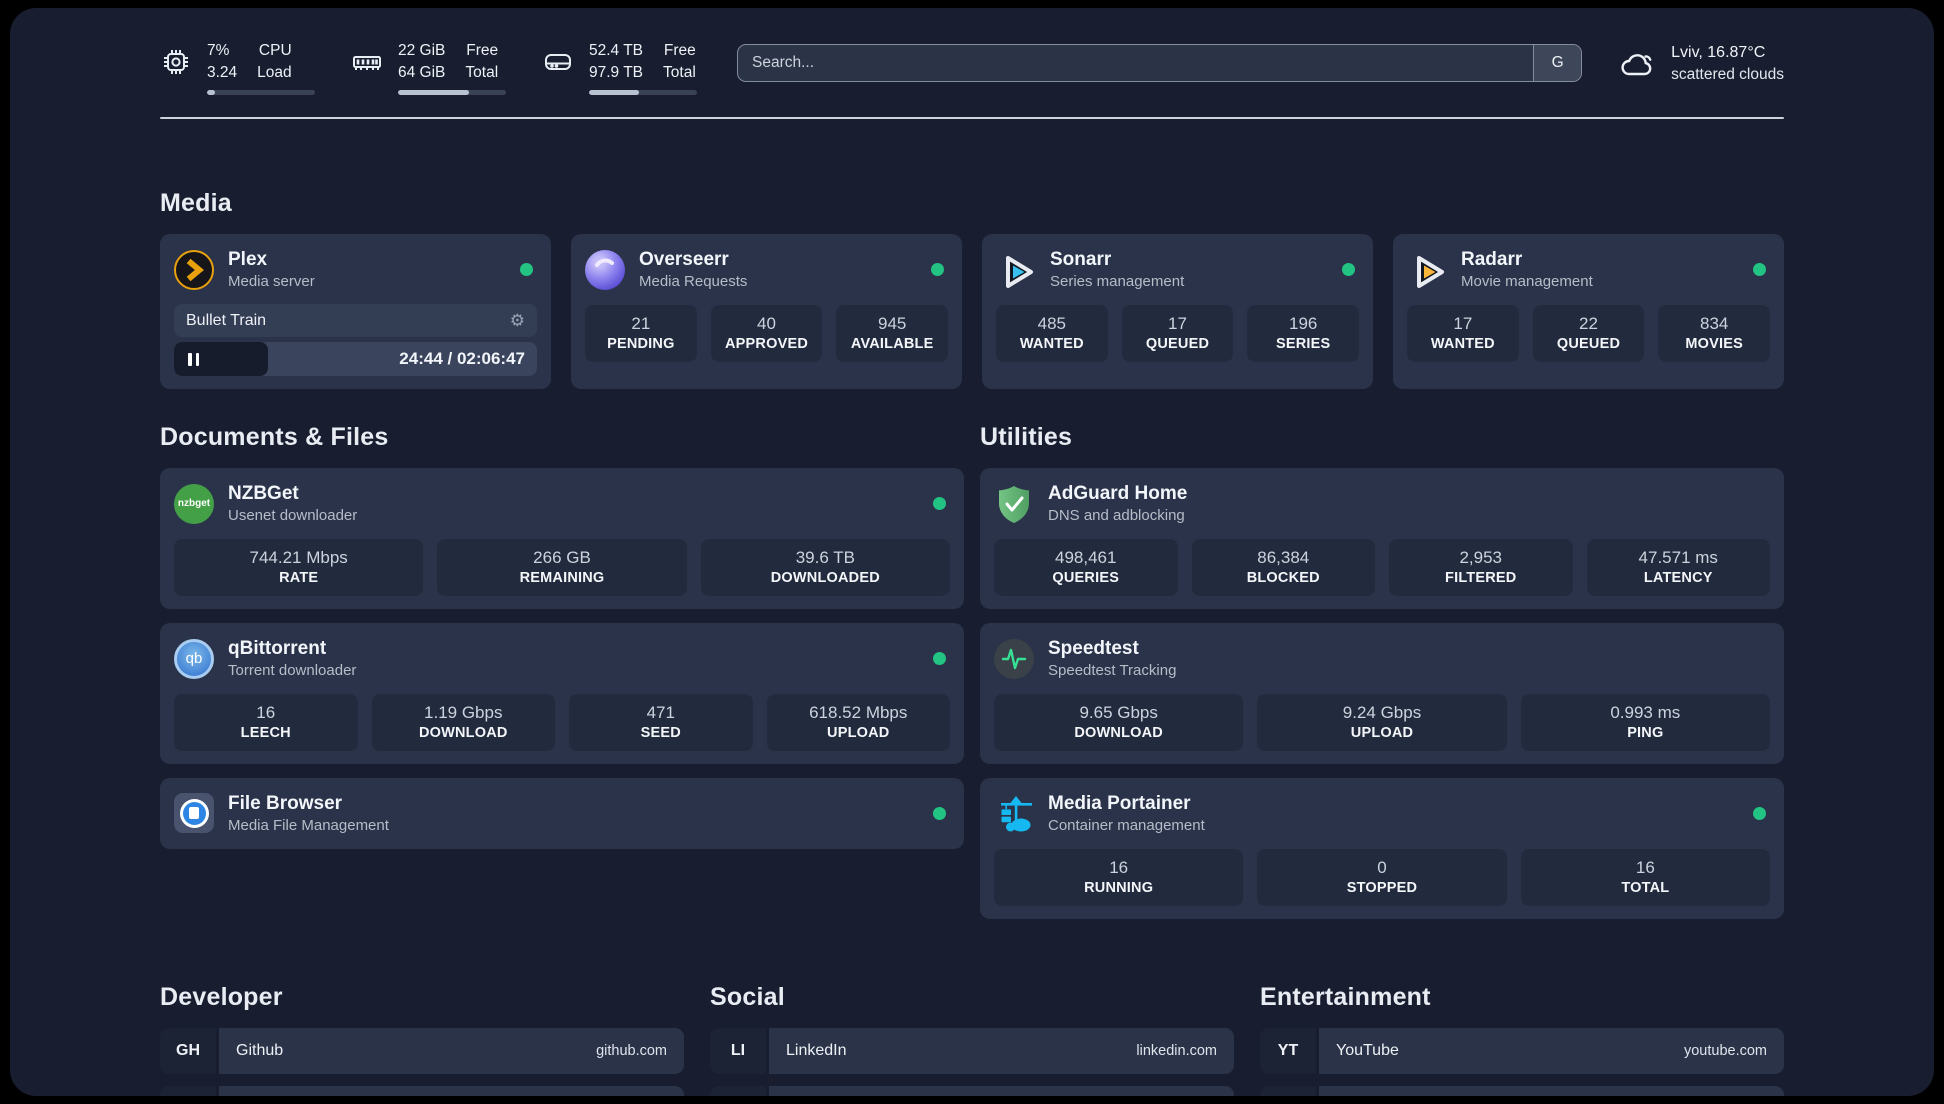 This screenshot has height=1104, width=1944. Describe the element at coordinates (1714, 324) in the screenshot. I see `stat-value: 834` at that location.